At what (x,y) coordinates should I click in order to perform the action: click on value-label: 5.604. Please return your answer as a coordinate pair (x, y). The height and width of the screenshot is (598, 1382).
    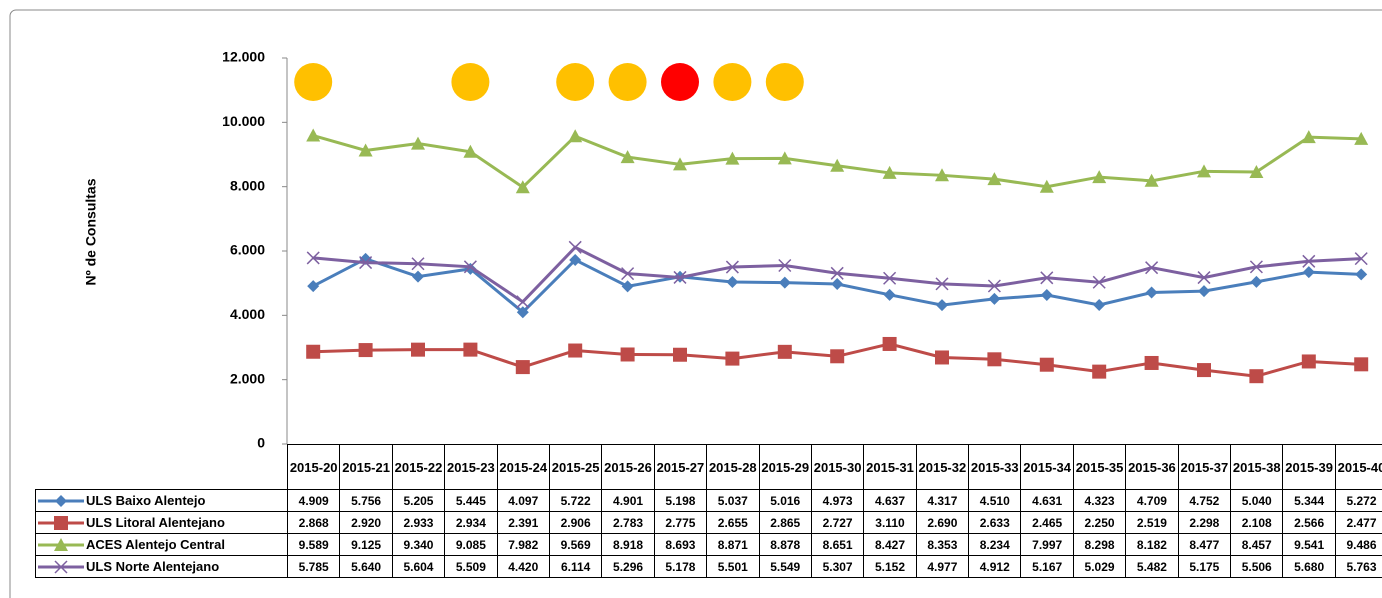
    Looking at the image, I should click on (418, 566).